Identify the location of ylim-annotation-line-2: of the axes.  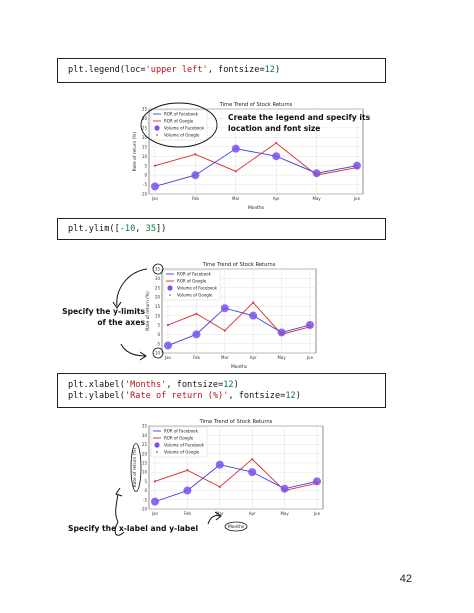
(121, 322).